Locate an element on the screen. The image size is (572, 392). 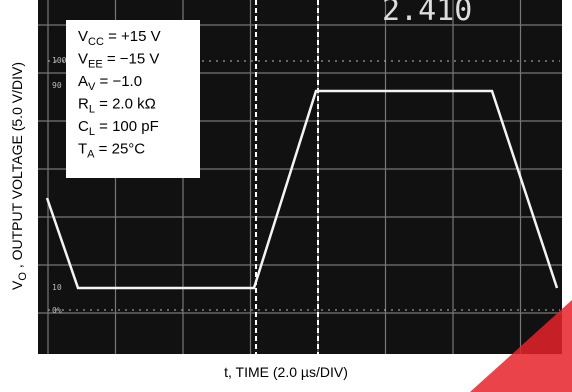
condition-sub: A is located at coordinates (91, 155).